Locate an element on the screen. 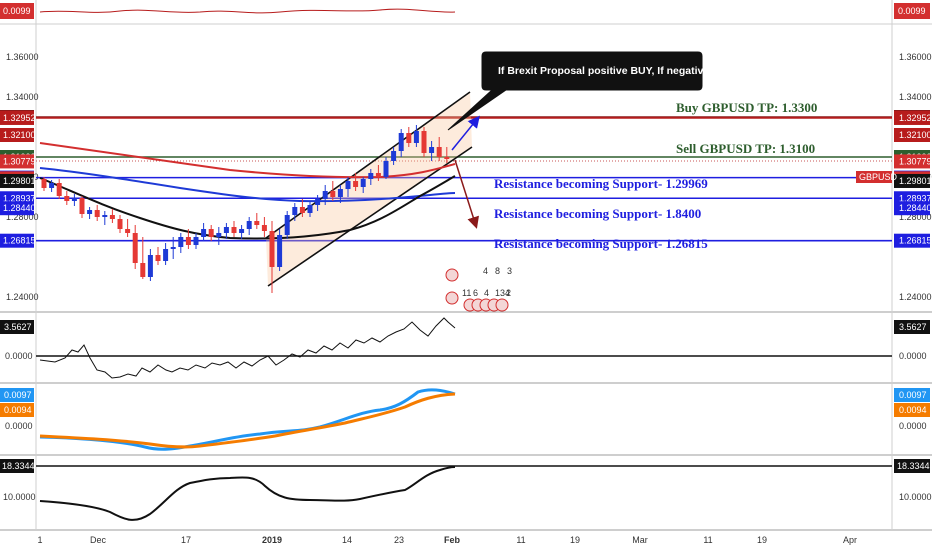 This screenshot has width=932, height=550. price-badge-left-label-2: 1.32100 is located at coordinates (19, 135).